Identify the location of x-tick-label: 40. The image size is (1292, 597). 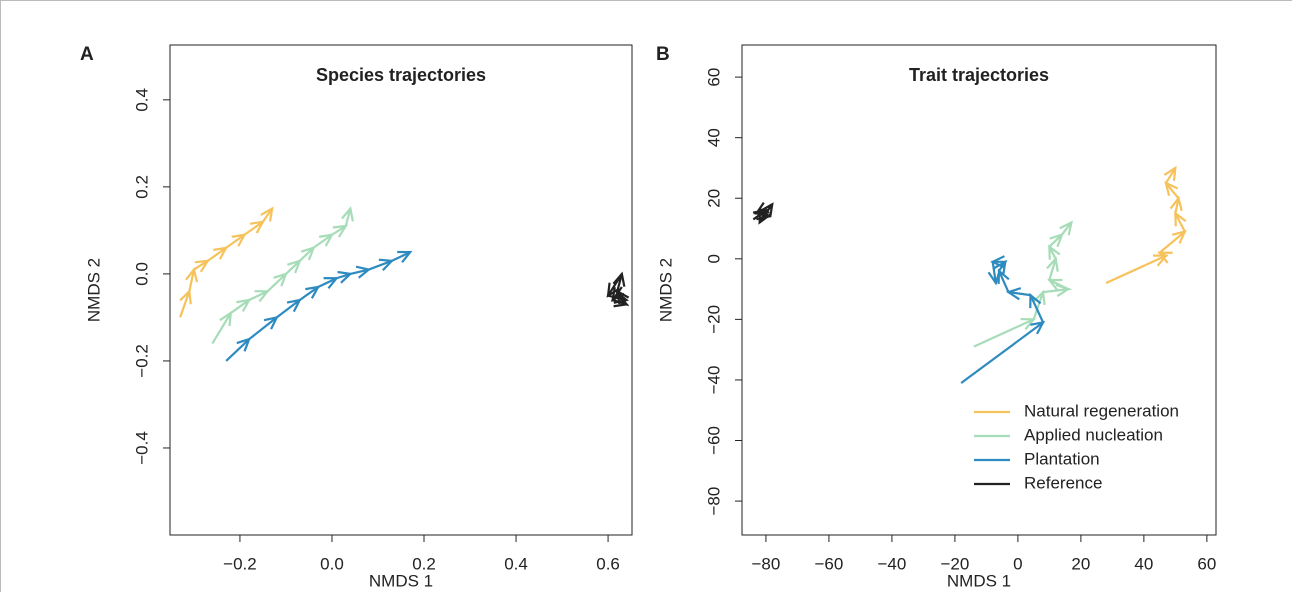
(1143, 563).